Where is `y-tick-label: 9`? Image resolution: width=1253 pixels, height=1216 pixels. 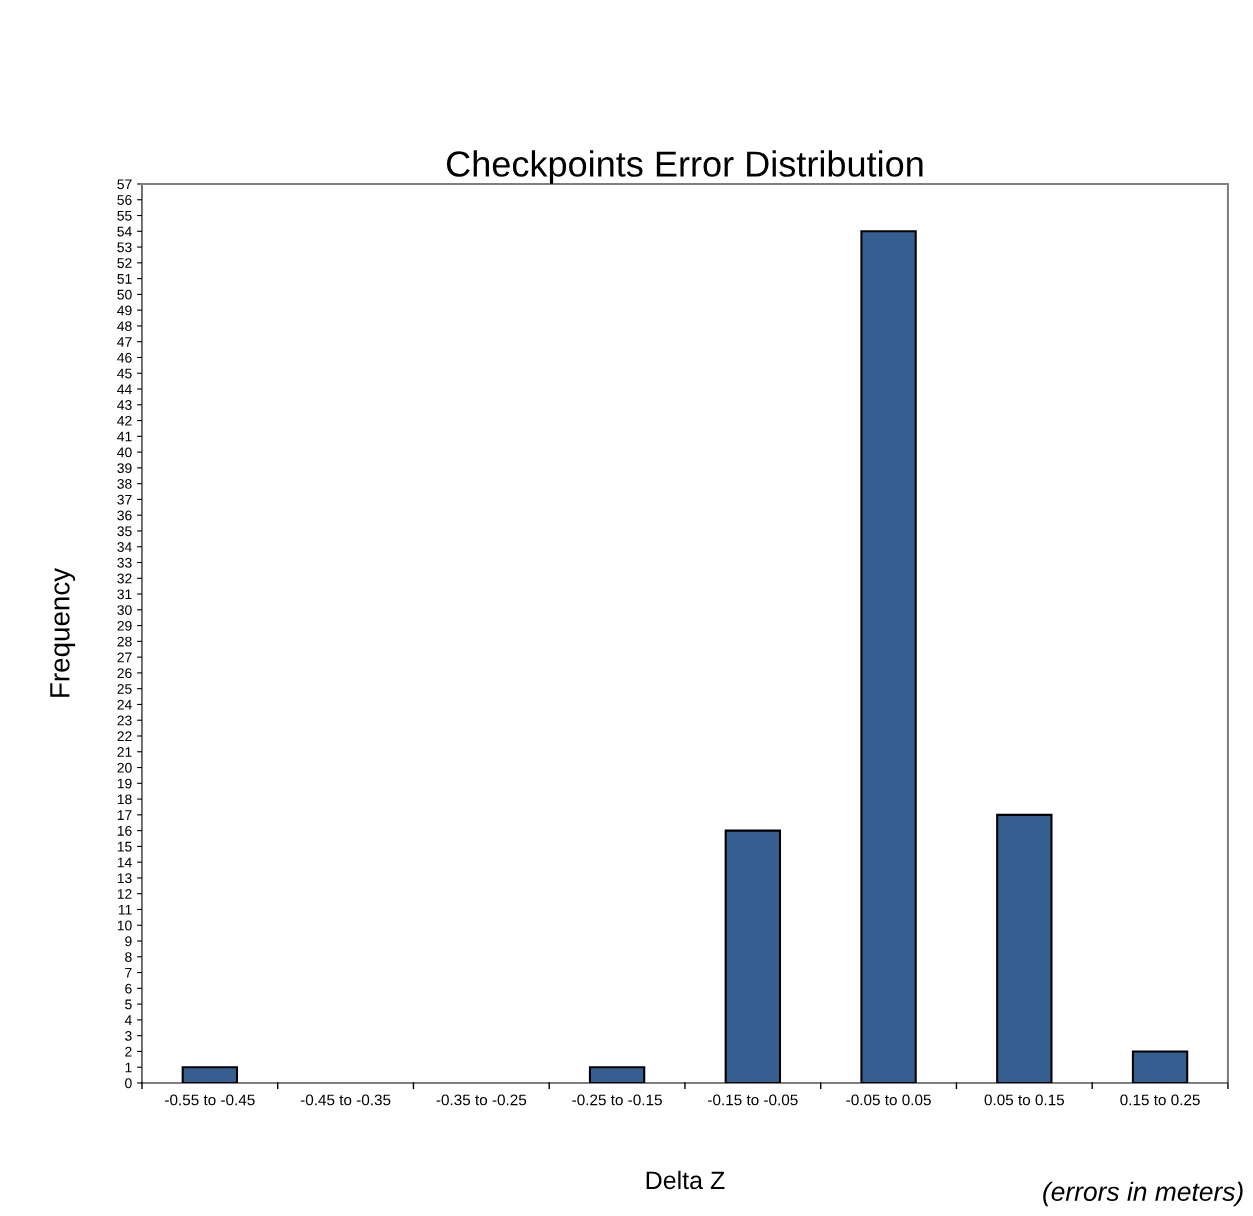
y-tick-label: 9 is located at coordinates (128, 941).